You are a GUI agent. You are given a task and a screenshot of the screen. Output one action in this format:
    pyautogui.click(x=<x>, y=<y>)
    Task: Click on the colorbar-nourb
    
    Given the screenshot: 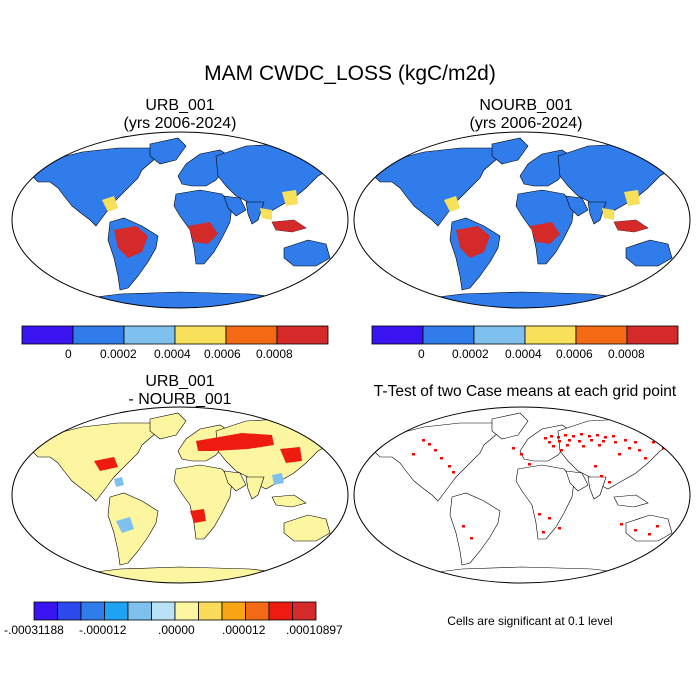 What is the action you would take?
    pyautogui.click(x=525, y=335)
    